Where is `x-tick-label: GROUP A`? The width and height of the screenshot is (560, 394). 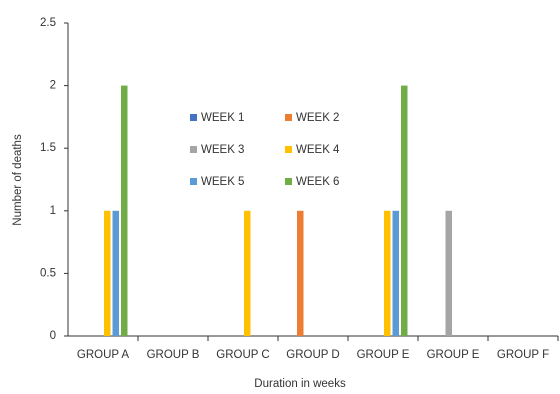
x-tick-label: GROUP A is located at coordinates (103, 355).